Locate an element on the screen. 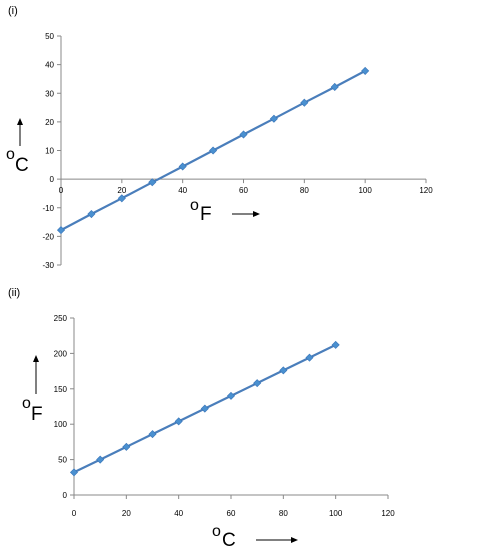  y-tick-label: -10 is located at coordinates (48, 208).